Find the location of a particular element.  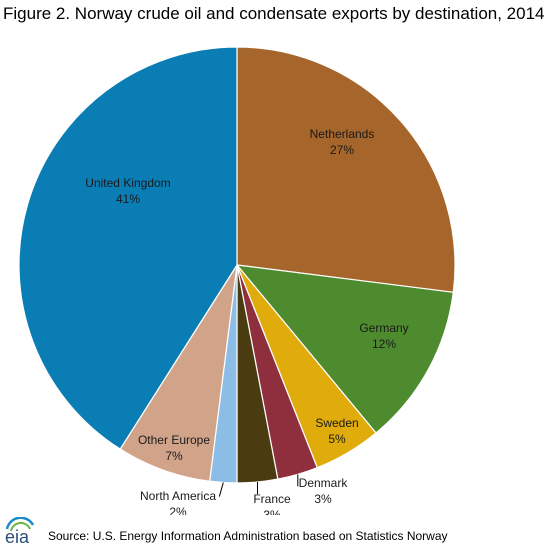

slice-label-name: Sweden is located at coordinates (336, 423).